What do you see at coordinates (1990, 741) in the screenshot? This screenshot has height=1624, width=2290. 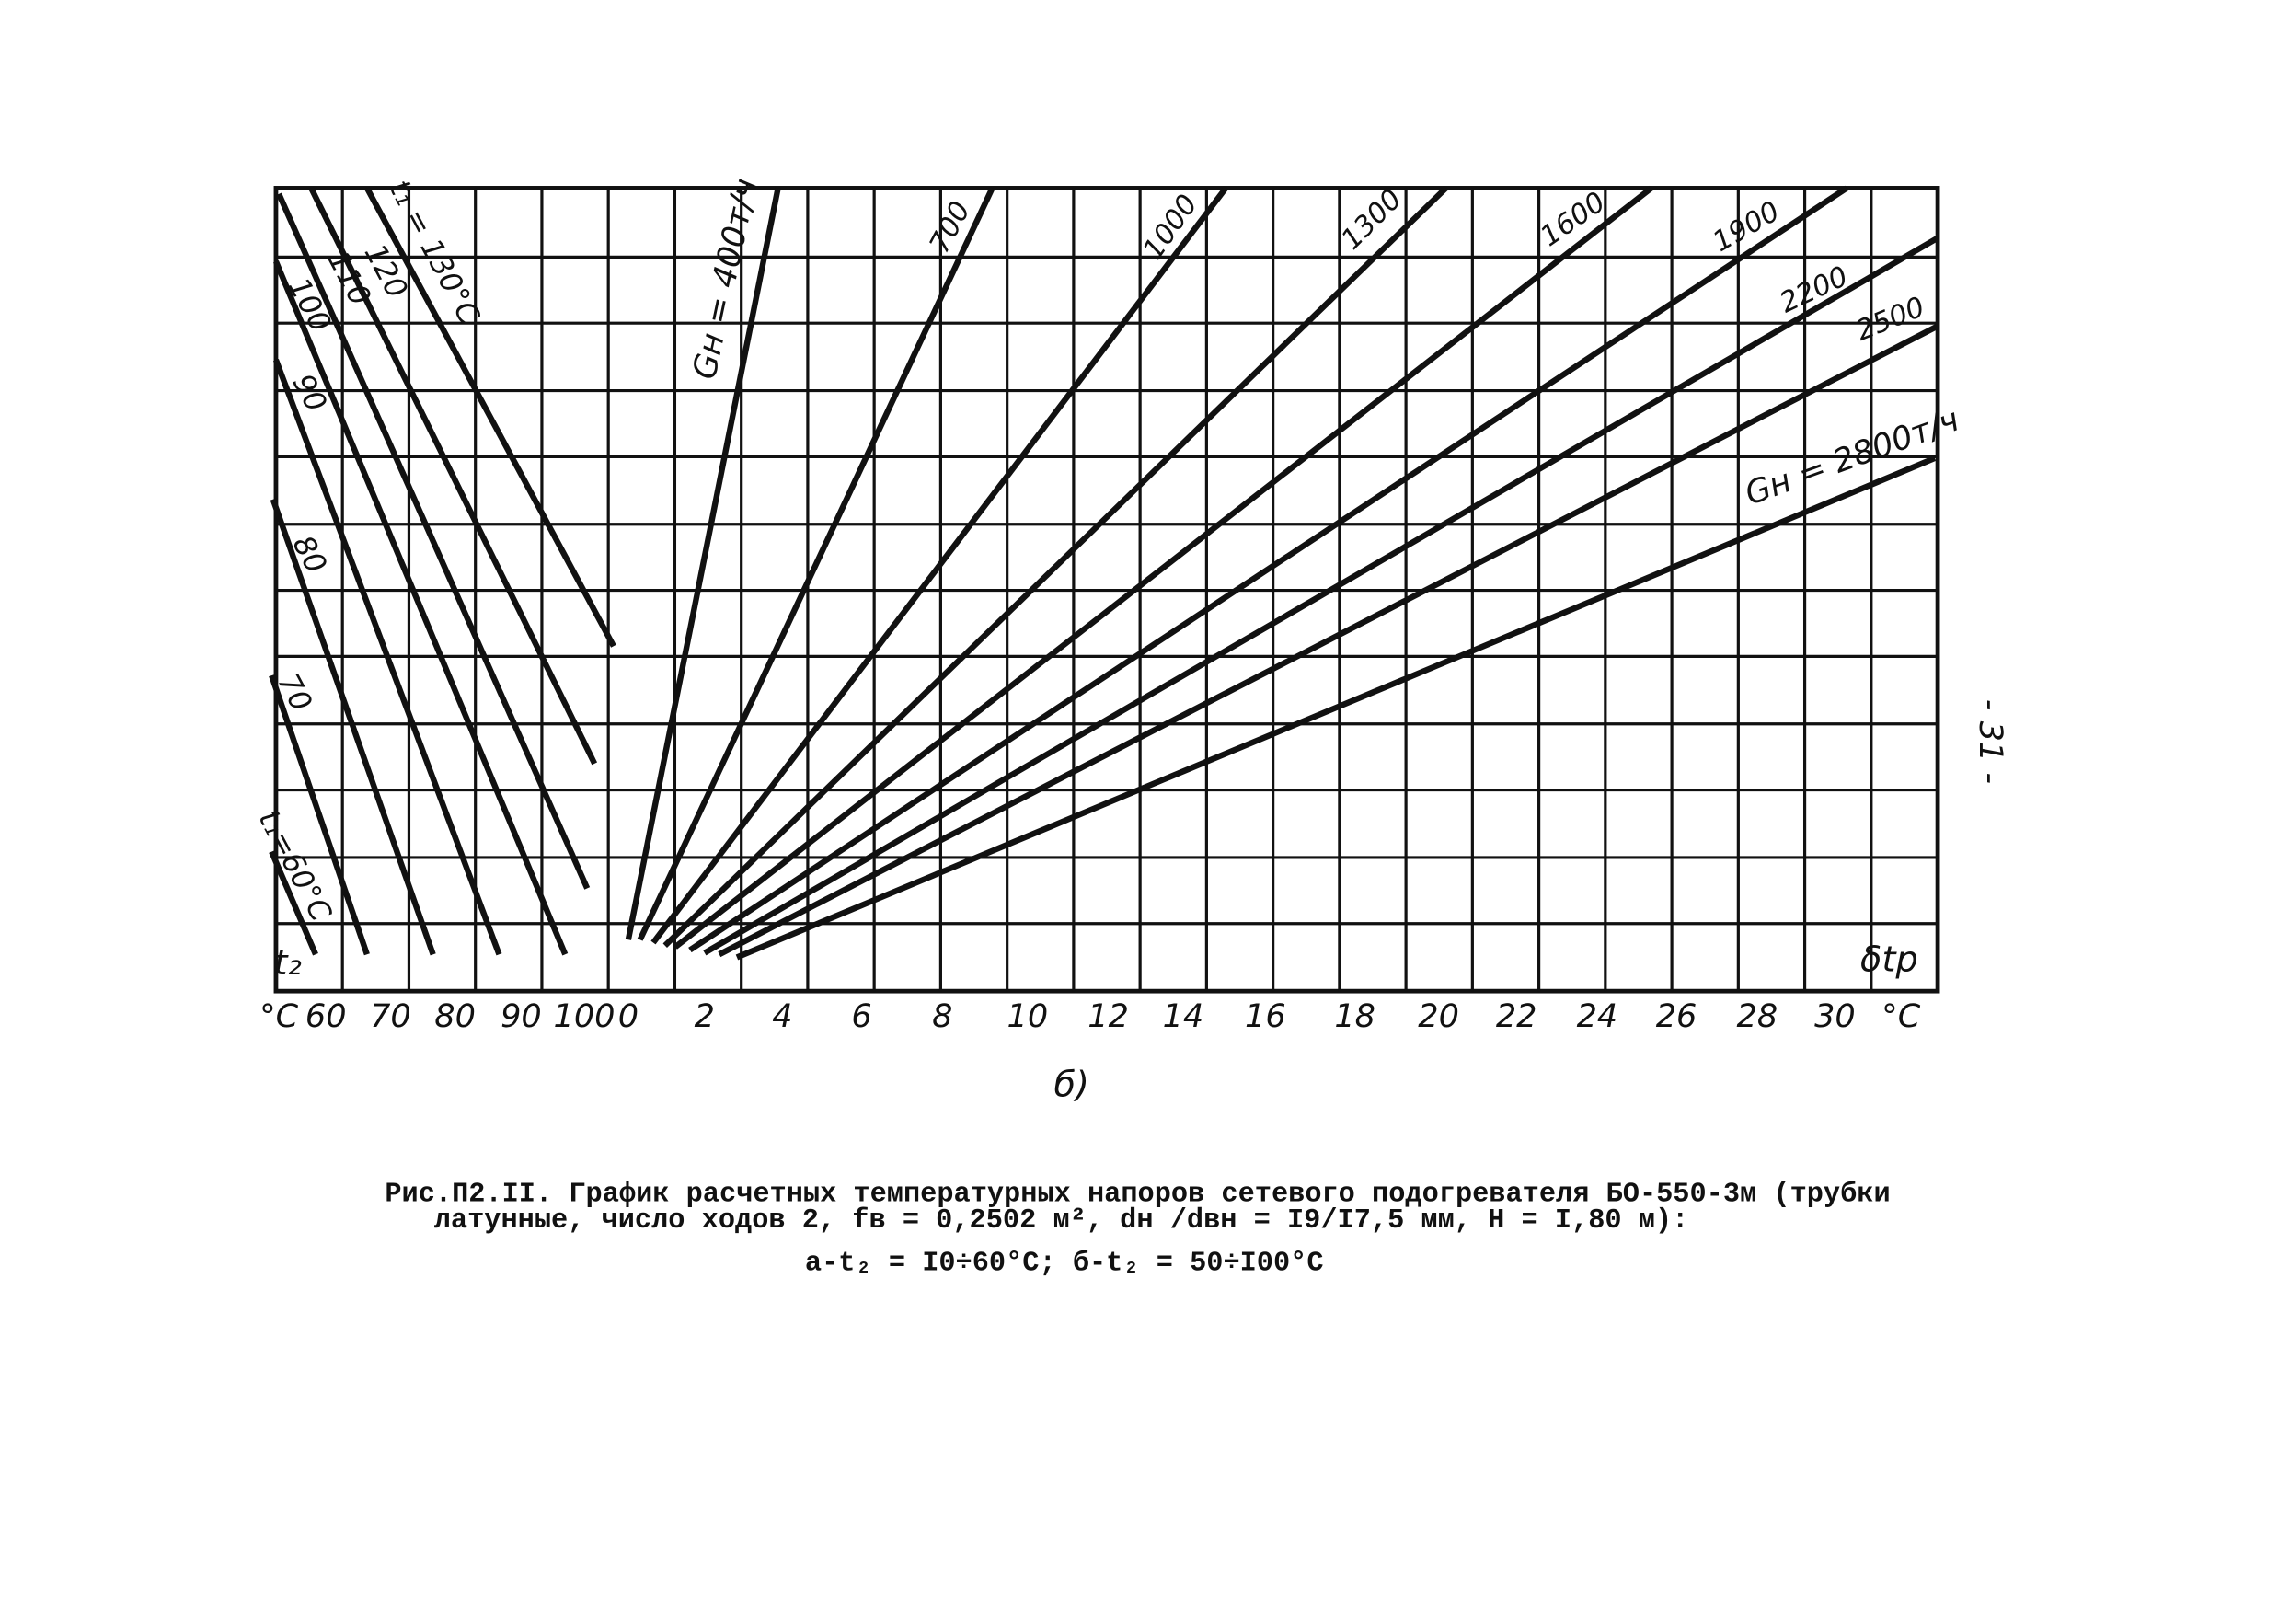 I see `page-number: - 31 -` at bounding box center [1990, 741].